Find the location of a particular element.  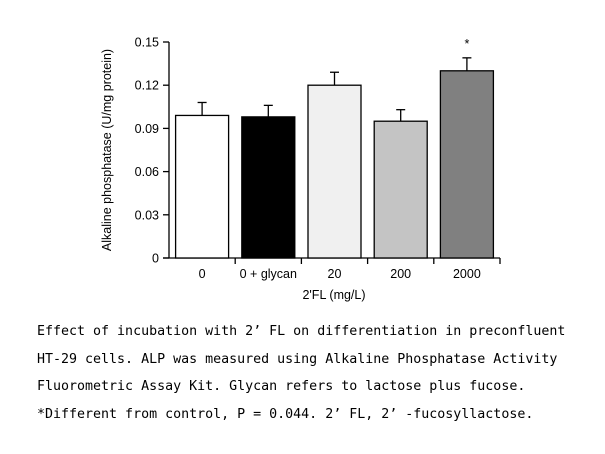

y-tick-label: 0.09 is located at coordinates (147, 129).